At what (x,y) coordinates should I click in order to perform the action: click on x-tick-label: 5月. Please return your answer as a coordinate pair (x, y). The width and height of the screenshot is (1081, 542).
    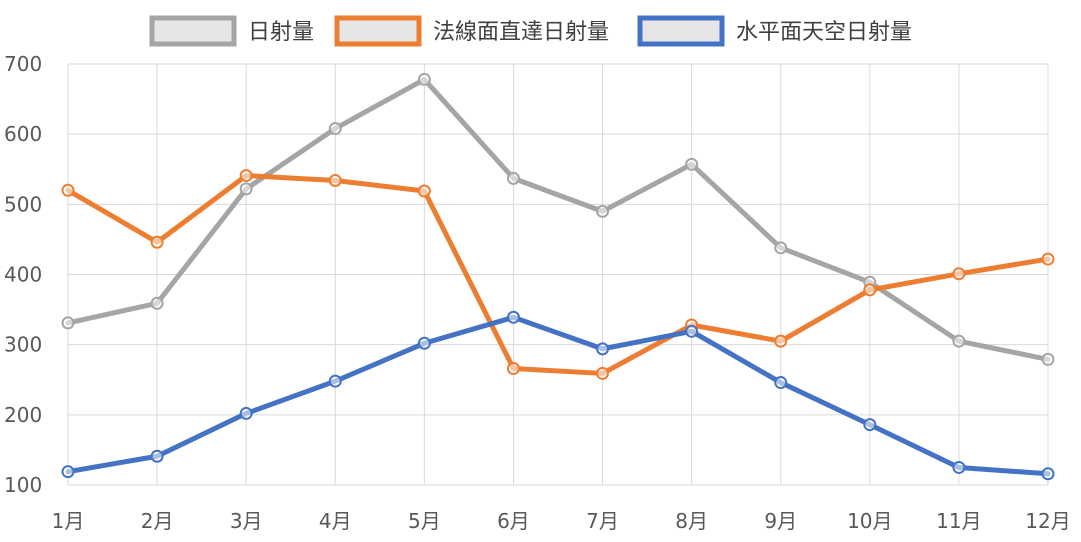
    Looking at the image, I should click on (424, 521).